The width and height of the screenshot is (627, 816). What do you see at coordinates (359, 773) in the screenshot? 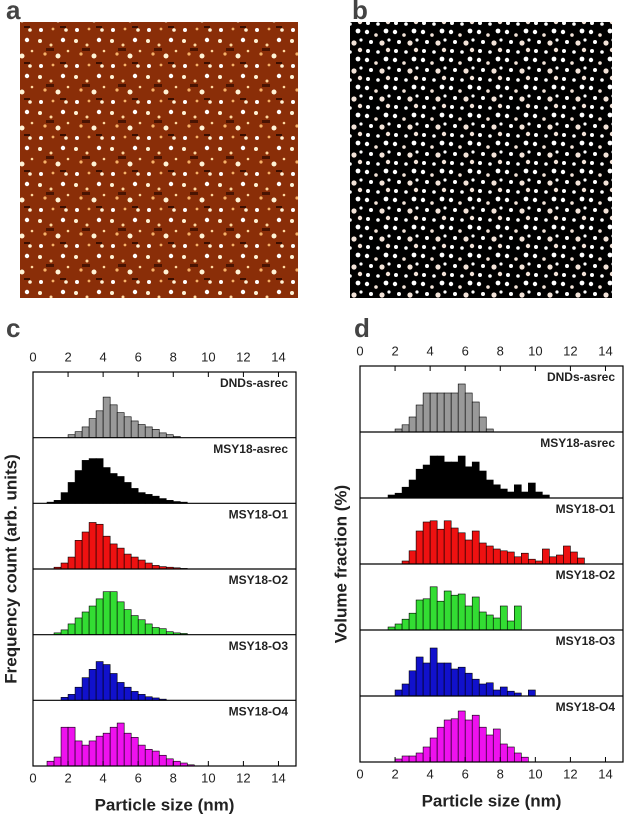
I see `x-tick-label: 0` at bounding box center [359, 773].